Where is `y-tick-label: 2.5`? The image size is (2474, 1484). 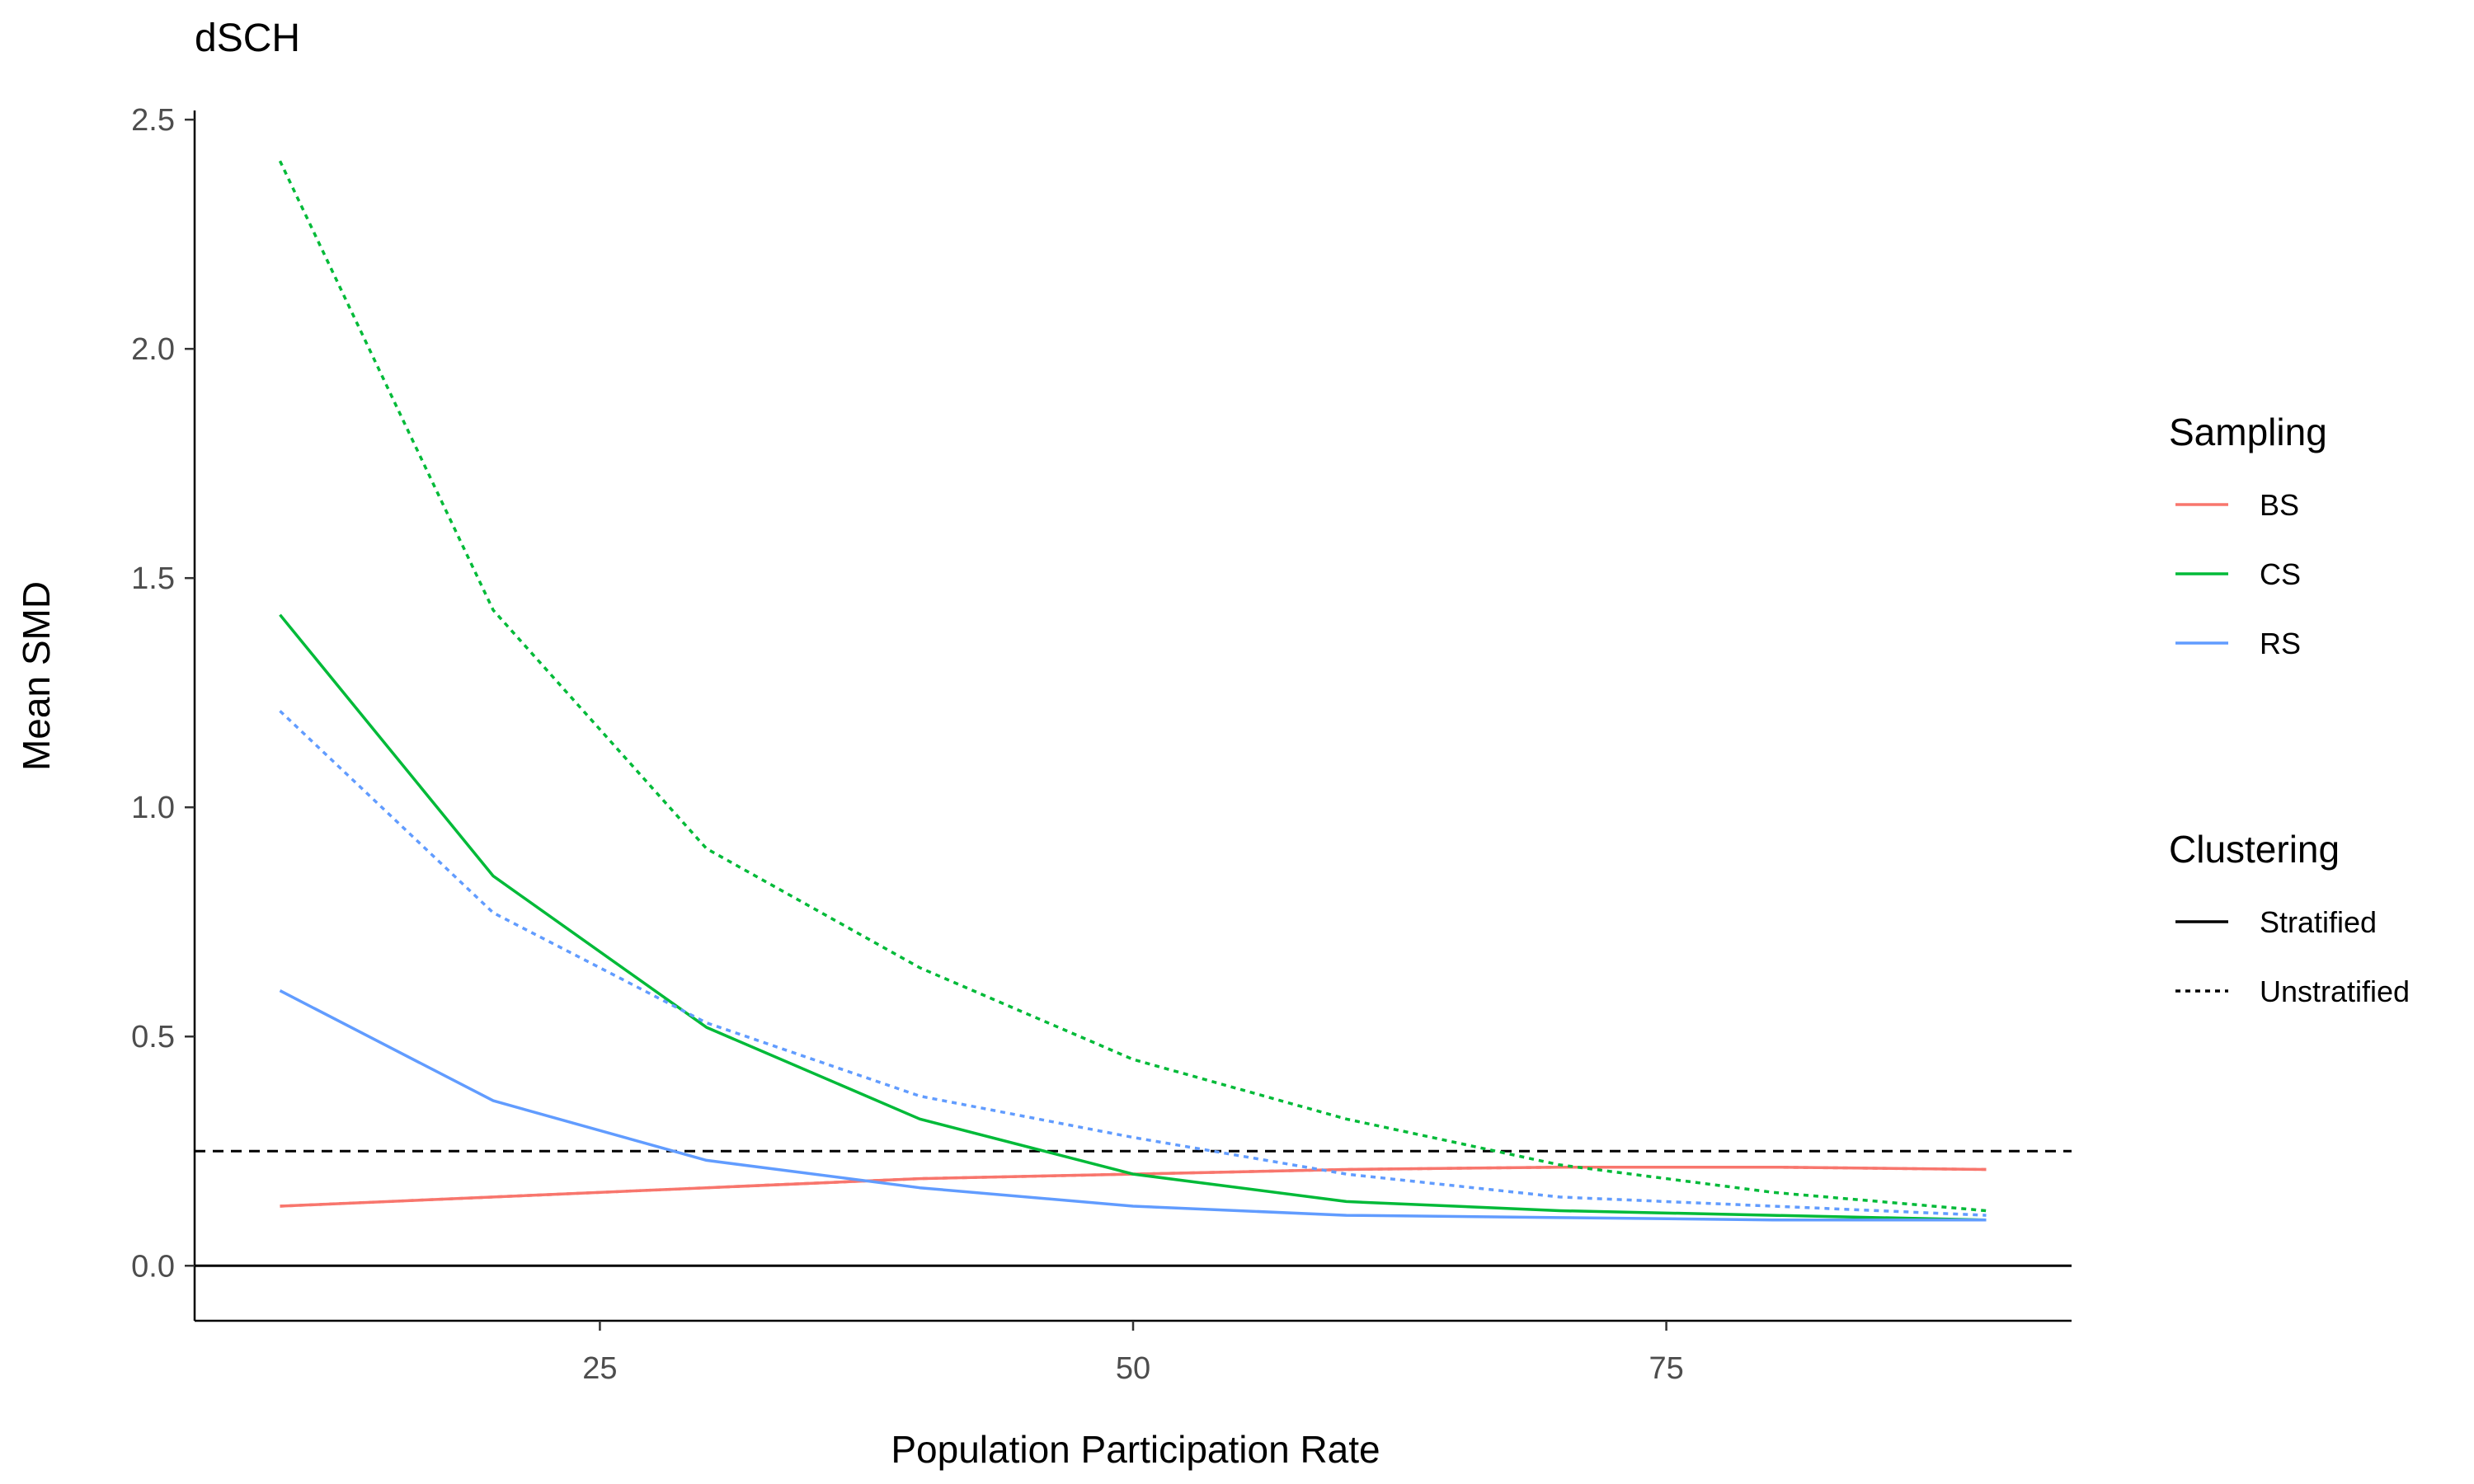
y-tick-label: 2.5 is located at coordinates (153, 120).